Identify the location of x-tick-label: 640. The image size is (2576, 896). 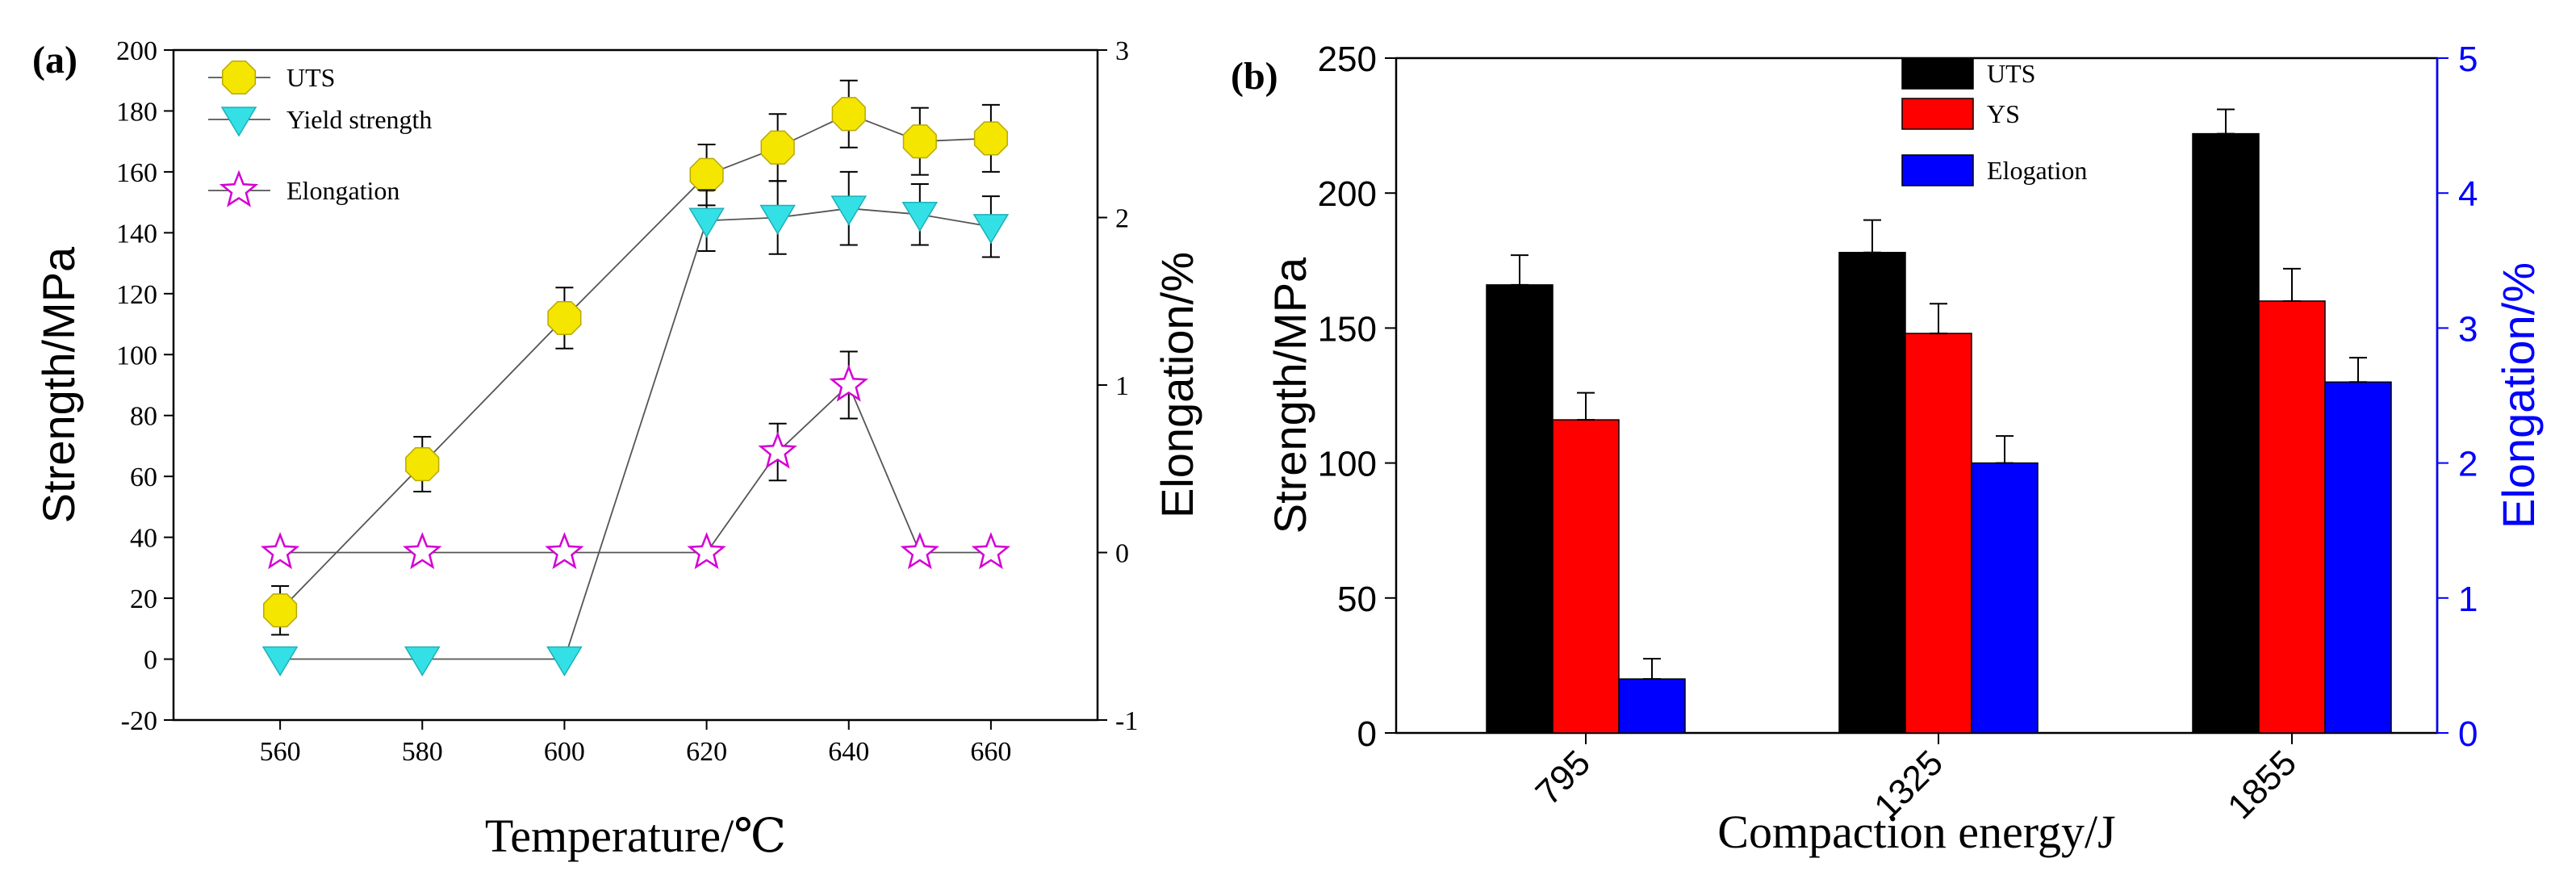
(848, 752).